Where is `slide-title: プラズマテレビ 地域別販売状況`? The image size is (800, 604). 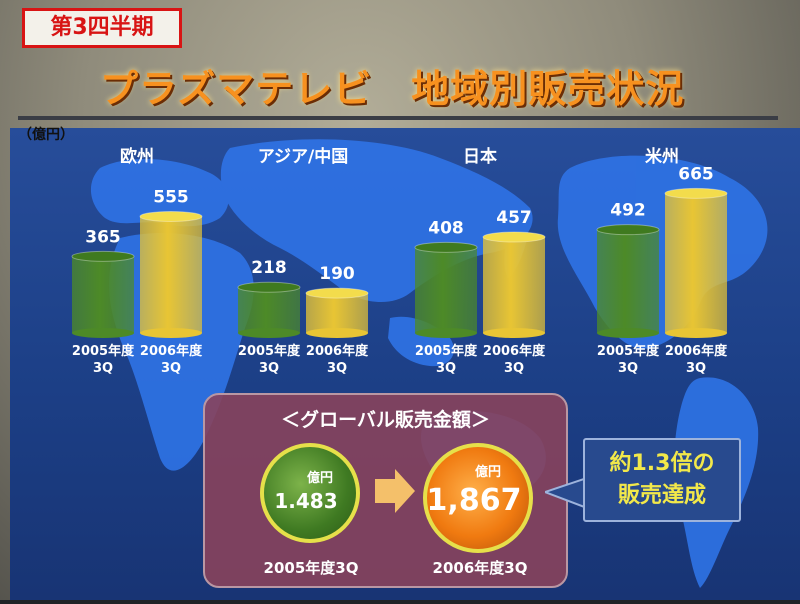 slide-title: プラズマテレビ 地域別販売状況 is located at coordinates (392, 89).